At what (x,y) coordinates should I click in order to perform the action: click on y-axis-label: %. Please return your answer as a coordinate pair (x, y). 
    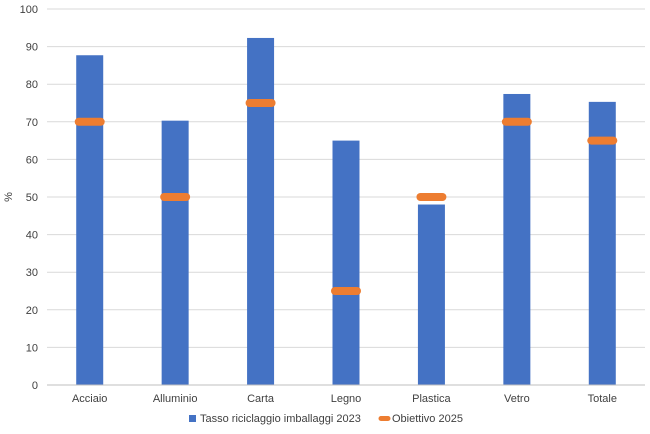
    Looking at the image, I should click on (9, 197).